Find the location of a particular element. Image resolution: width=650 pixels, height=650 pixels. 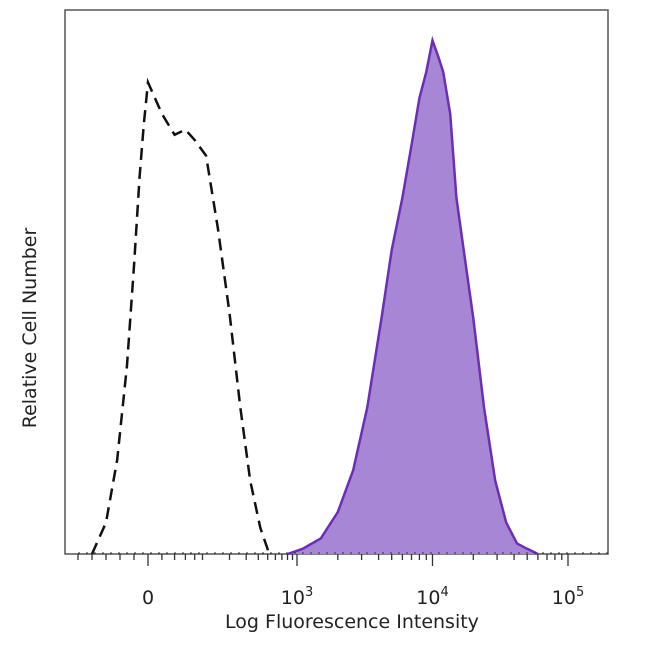

x-tick-label: 105 is located at coordinates (568, 597).